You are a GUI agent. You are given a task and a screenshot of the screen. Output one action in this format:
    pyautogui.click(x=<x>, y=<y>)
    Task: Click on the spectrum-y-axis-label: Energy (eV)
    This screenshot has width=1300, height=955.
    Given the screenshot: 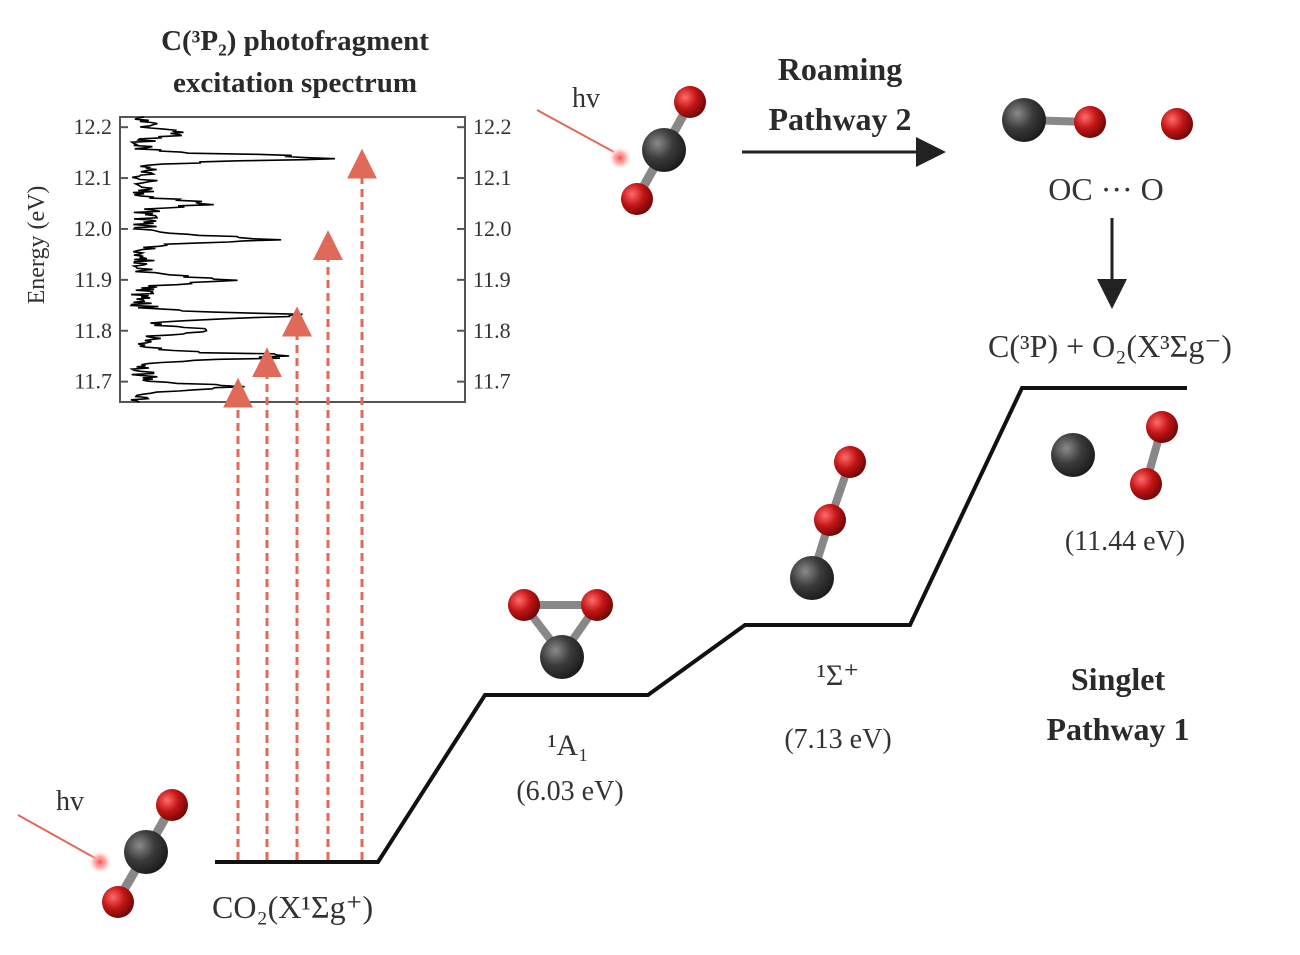 What is the action you would take?
    pyautogui.click(x=37, y=245)
    